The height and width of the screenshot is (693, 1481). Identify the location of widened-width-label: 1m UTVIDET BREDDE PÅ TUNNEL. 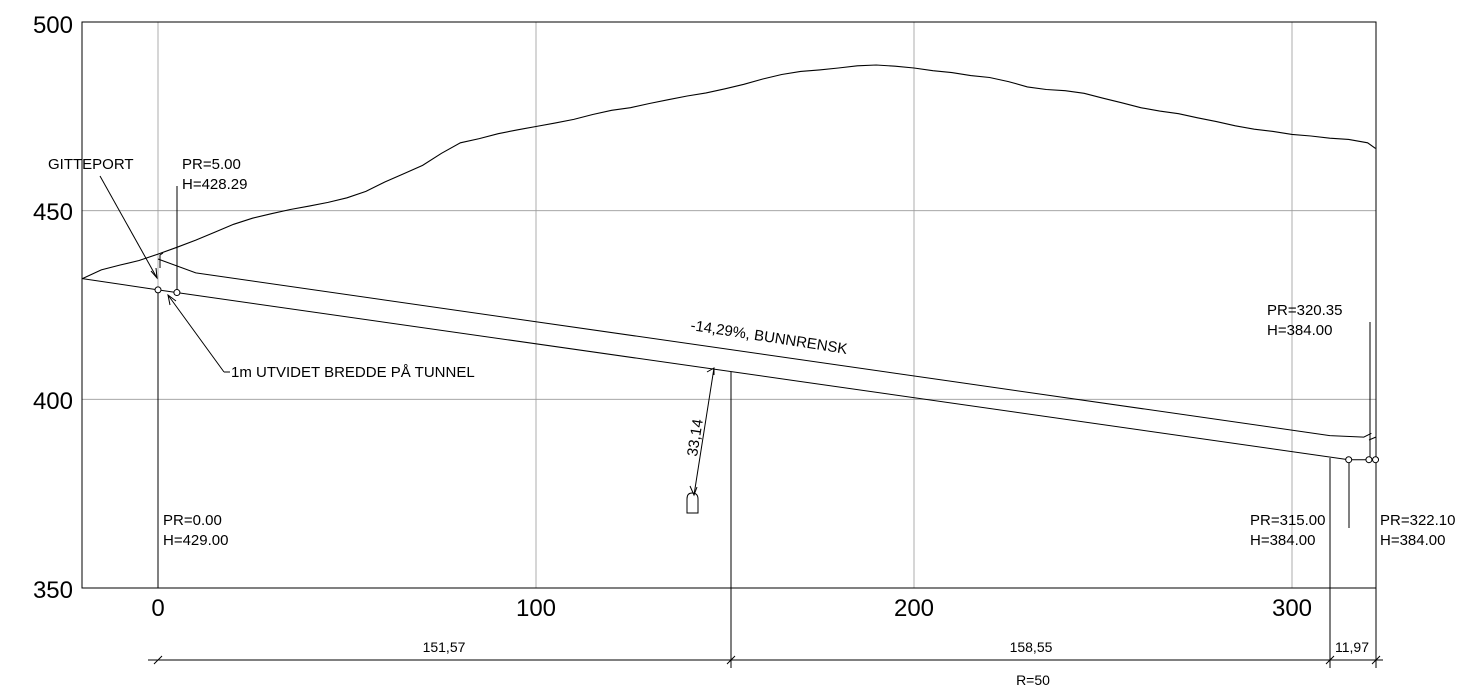
(353, 372).